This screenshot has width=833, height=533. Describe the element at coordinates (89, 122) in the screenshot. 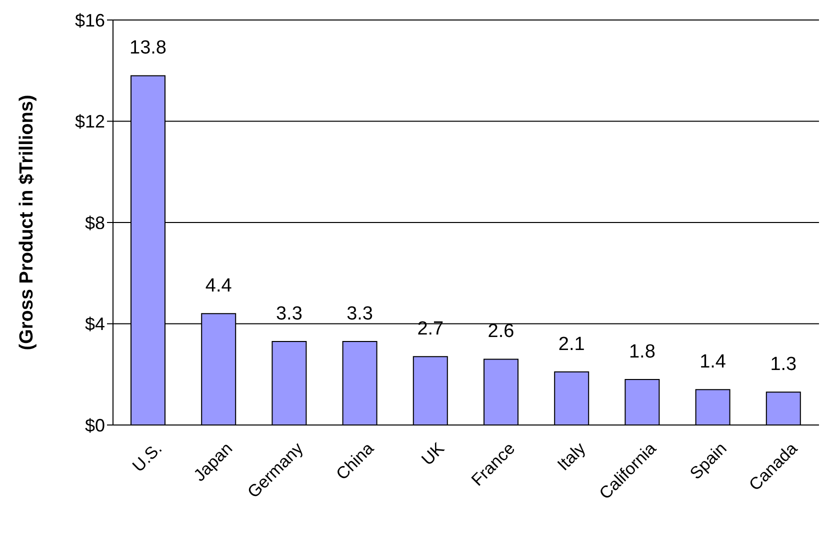

I see `y-tick-label: $12` at that location.